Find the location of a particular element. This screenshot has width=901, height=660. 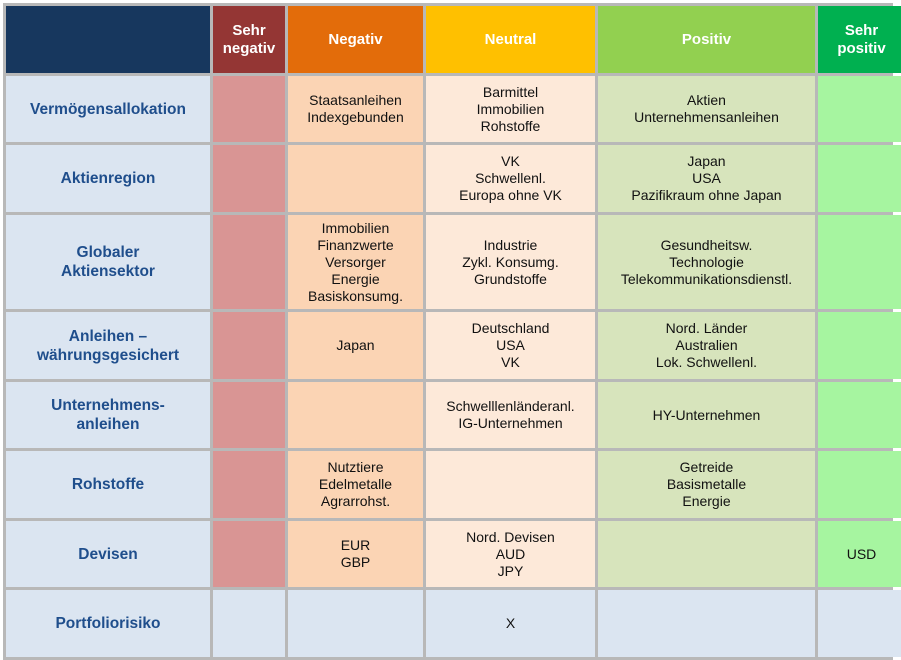

cell-anleihen-neutral: Deutschland USA VK is located at coordinates (510, 345).